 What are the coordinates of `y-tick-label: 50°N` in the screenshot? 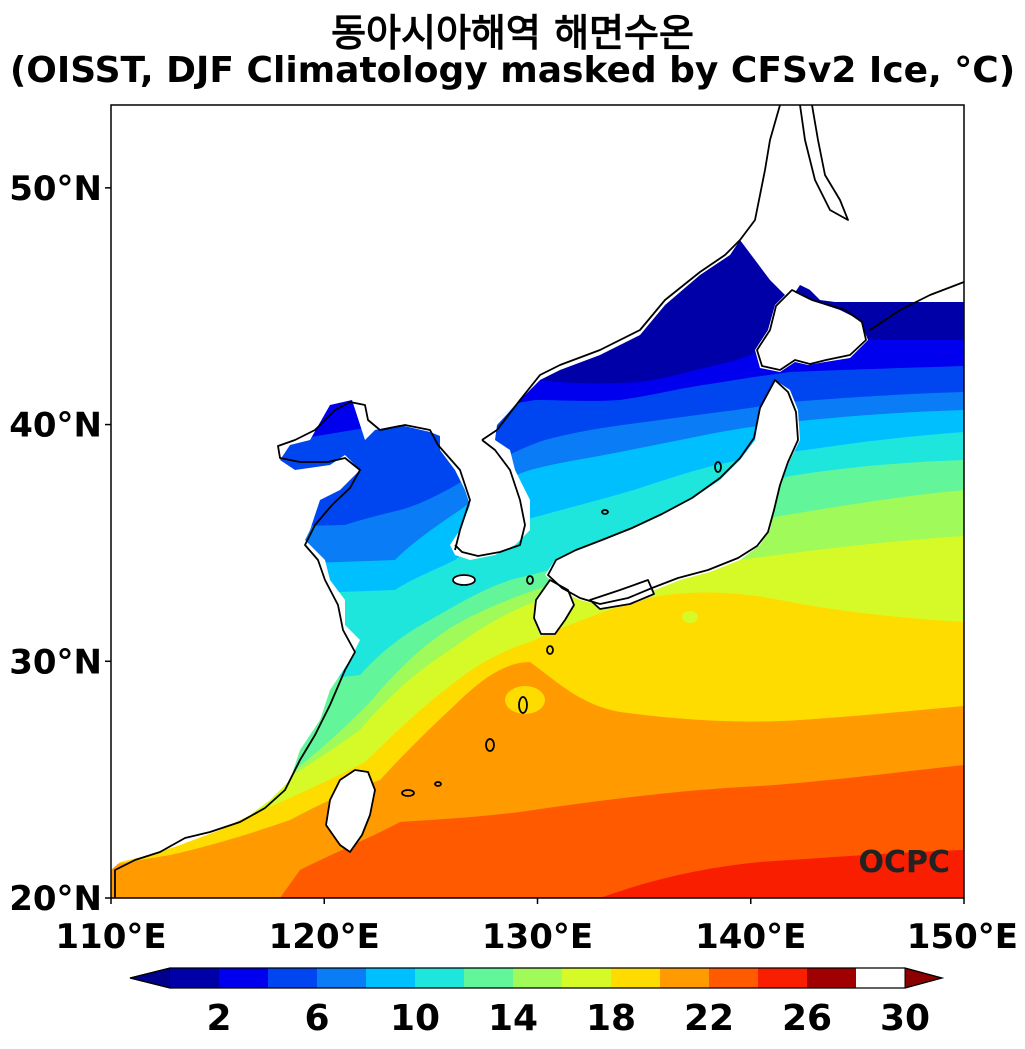 It's located at (55, 189).